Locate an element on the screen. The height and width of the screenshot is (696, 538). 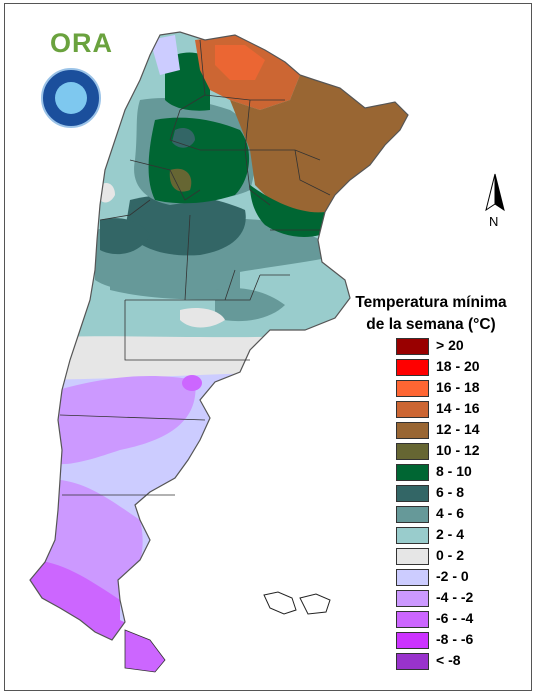
legend-item: 10 - 12 is located at coordinates (461, 451).